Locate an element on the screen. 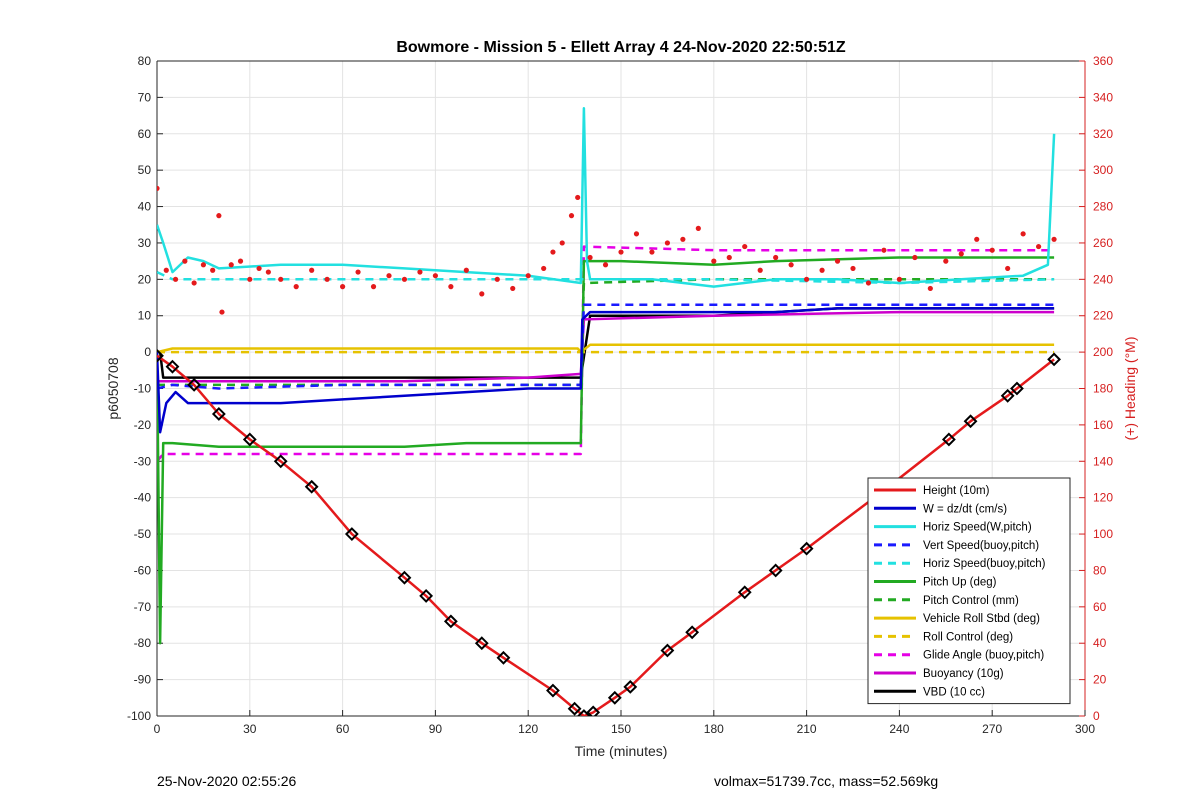 This screenshot has width=1200, height=804. legend-entry: VBD (10 cc) is located at coordinates (954, 692).